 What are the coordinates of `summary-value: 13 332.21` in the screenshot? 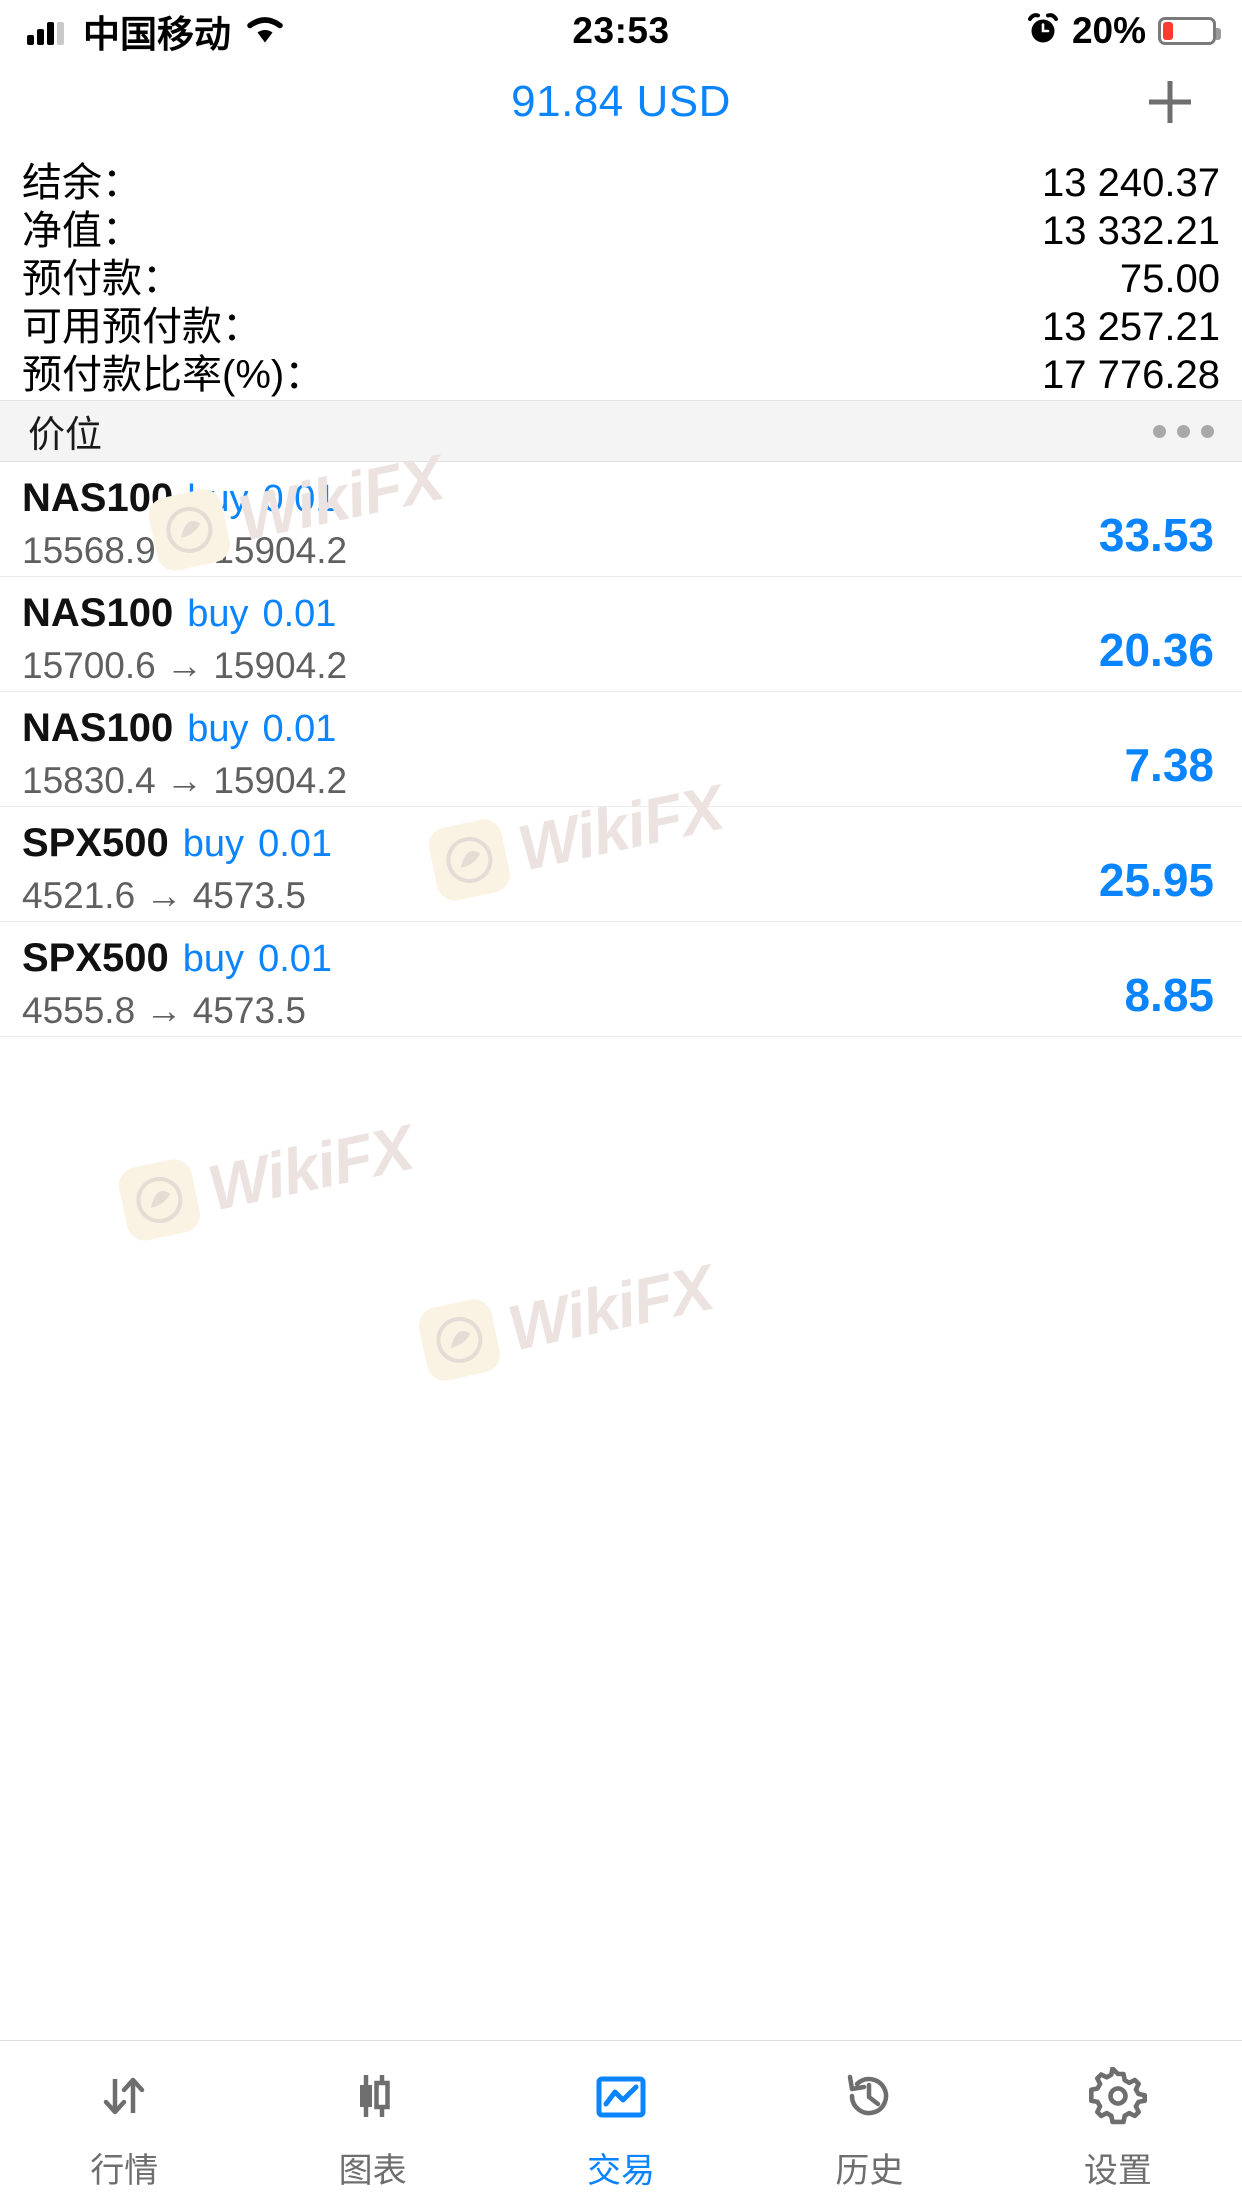 It's located at (1131, 231).